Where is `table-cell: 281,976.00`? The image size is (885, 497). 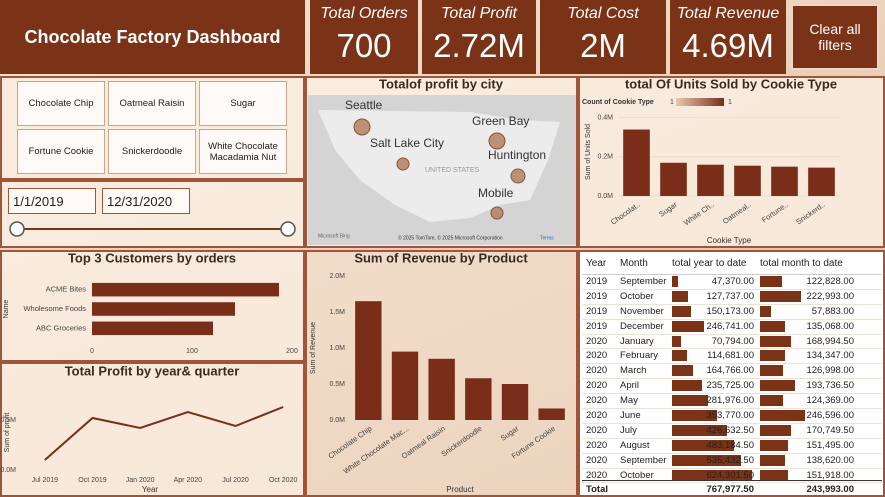
table-cell: 281,976.00 is located at coordinates (730, 401).